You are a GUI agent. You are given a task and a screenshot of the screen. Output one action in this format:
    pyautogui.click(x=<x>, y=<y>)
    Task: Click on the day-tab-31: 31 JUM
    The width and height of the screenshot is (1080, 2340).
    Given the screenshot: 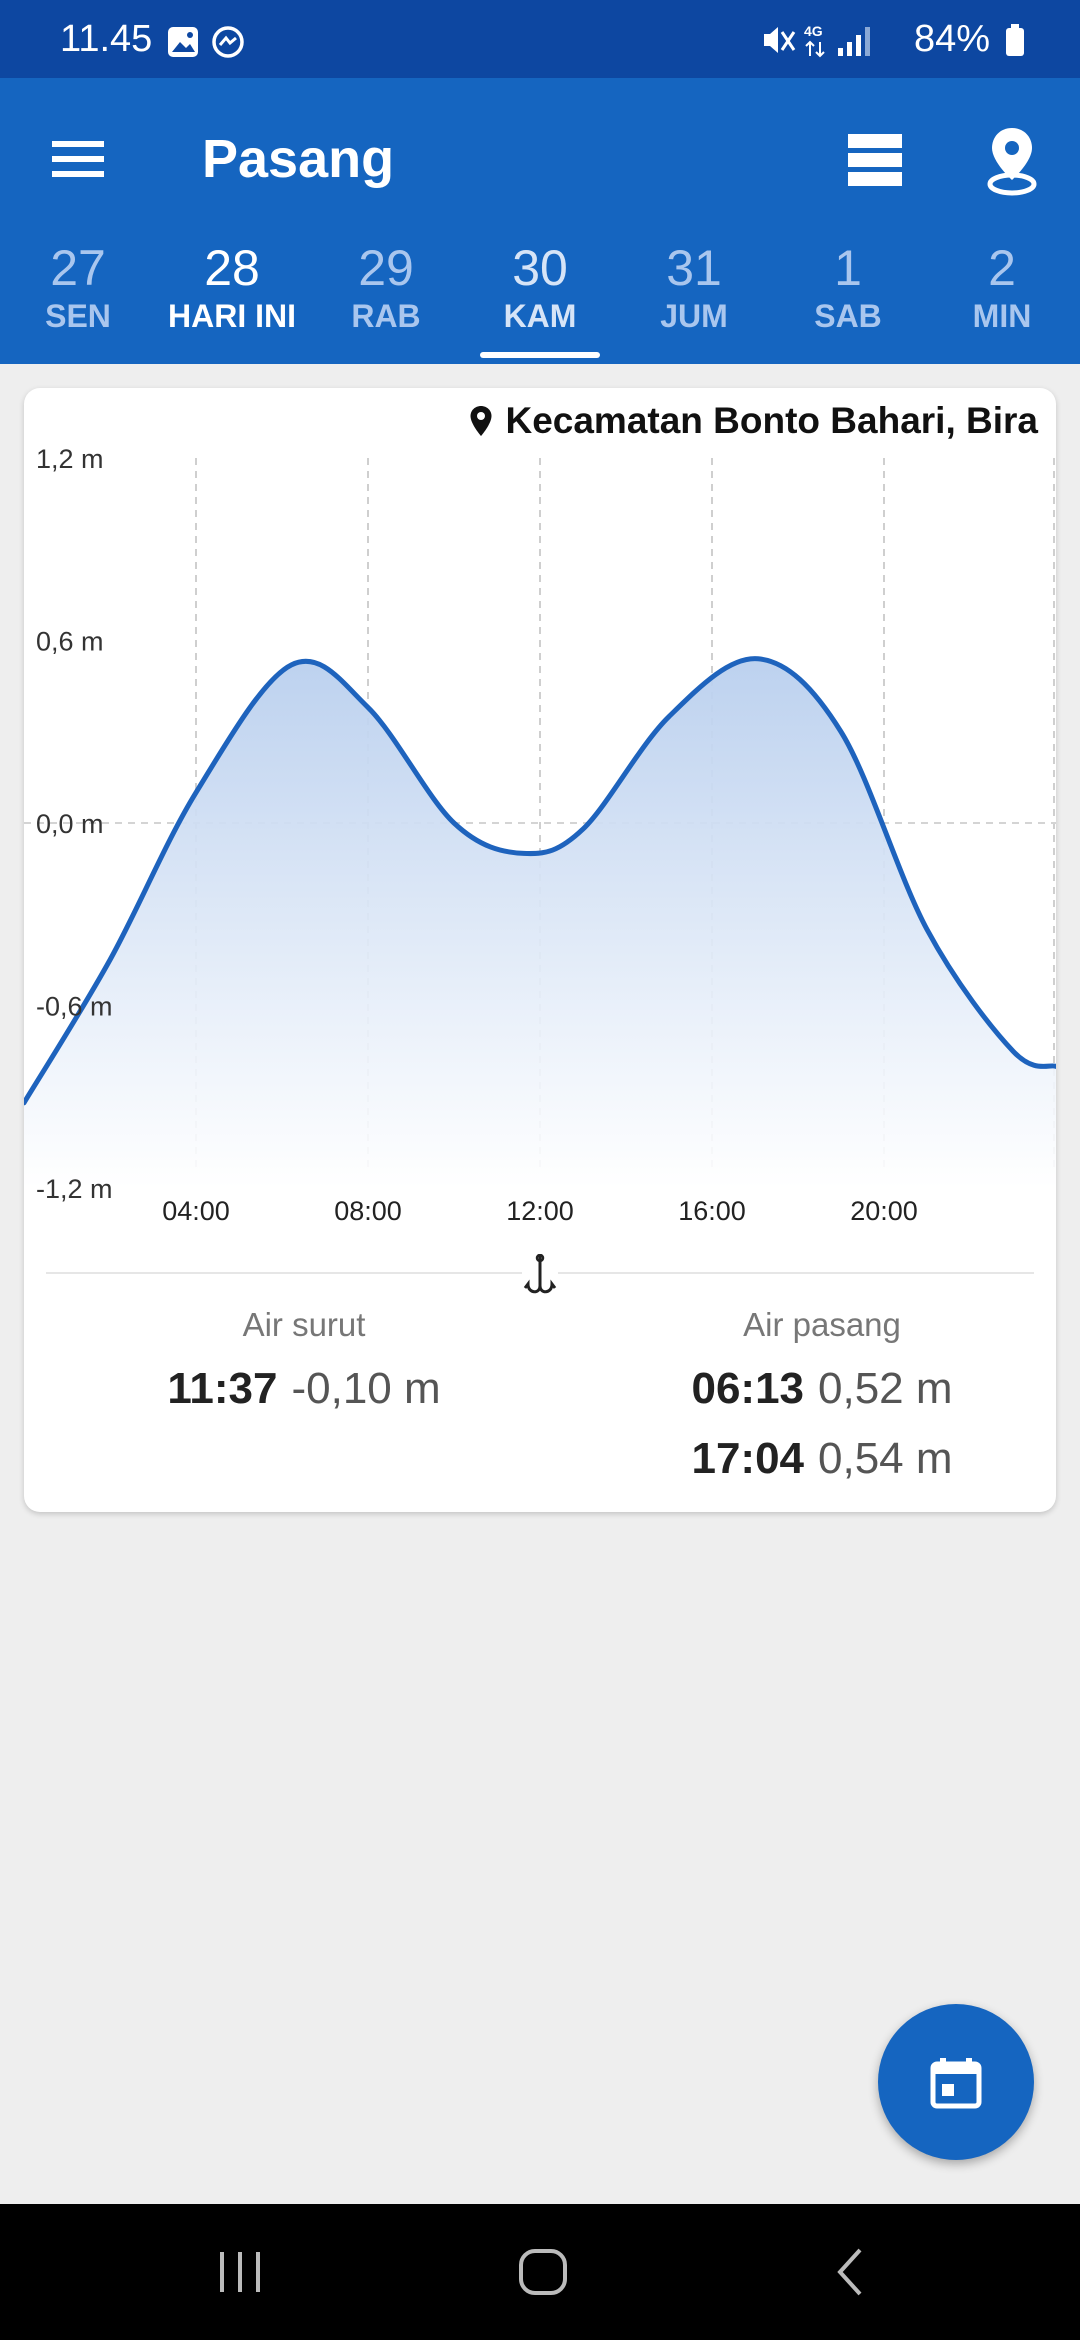 What is the action you would take?
    pyautogui.click(x=694, y=301)
    